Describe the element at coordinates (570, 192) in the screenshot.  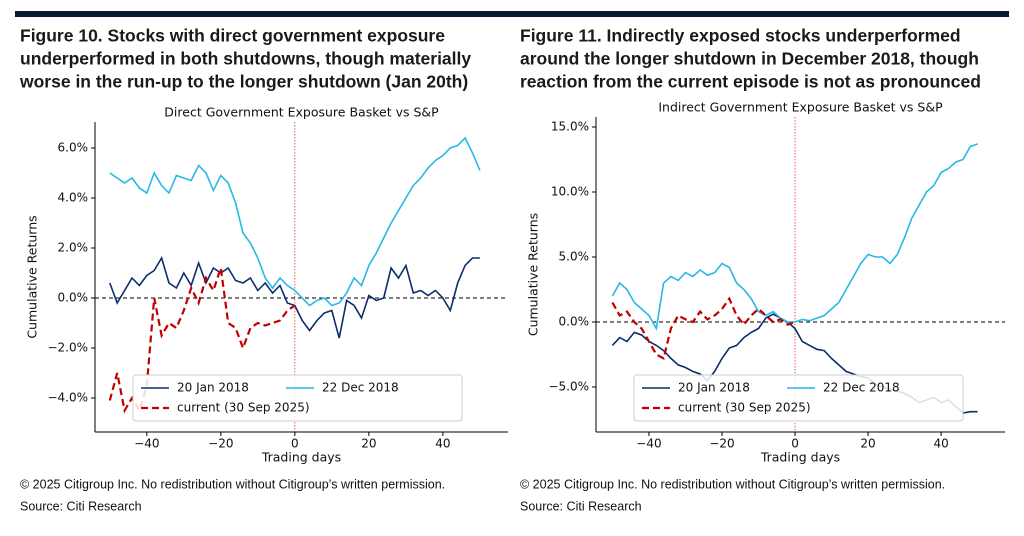
I see `y-tick-label: 10.0%` at that location.